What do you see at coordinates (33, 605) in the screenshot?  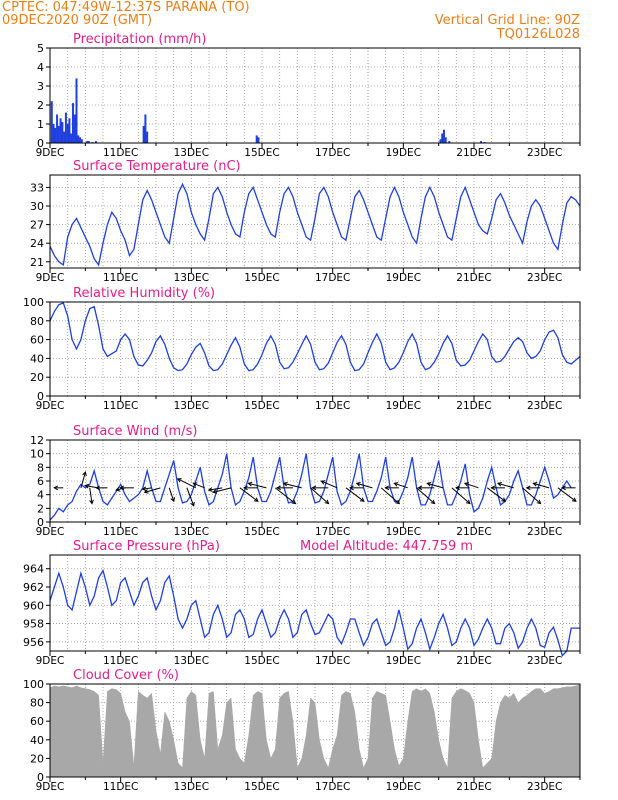 I see `y-tick-label: 960` at bounding box center [33, 605].